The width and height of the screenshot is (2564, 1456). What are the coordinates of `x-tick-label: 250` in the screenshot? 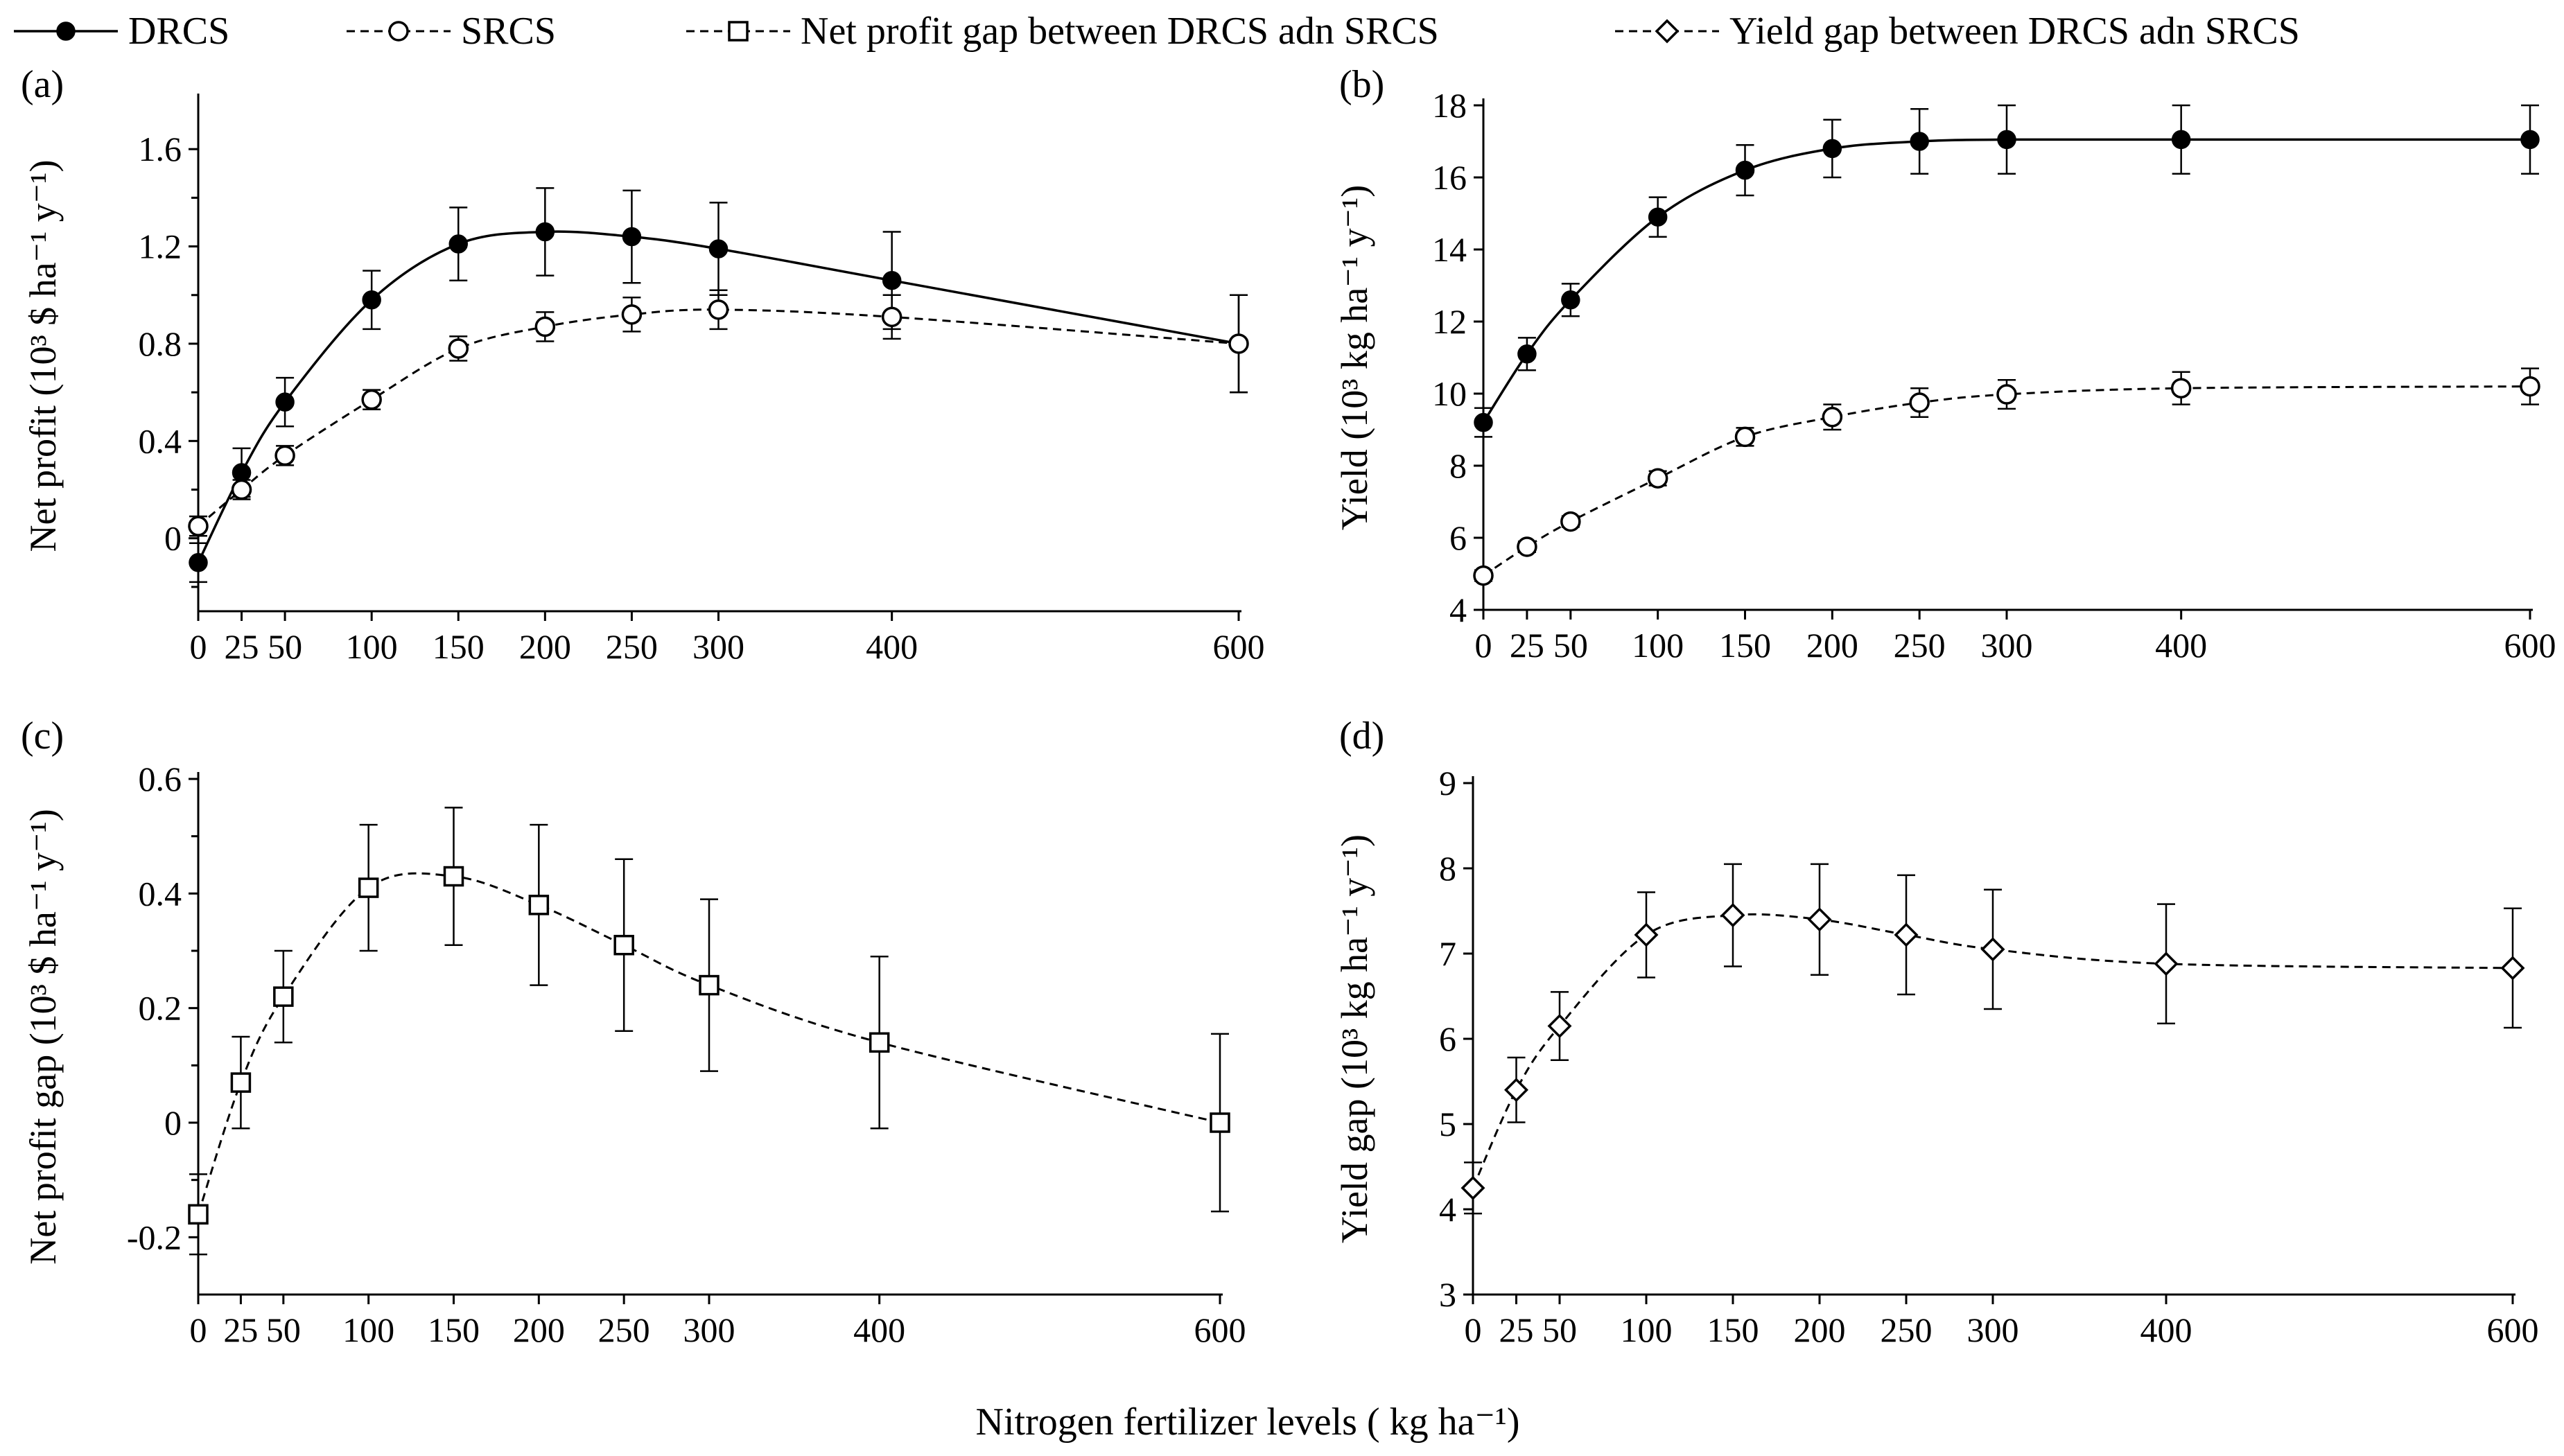 It's located at (632, 647).